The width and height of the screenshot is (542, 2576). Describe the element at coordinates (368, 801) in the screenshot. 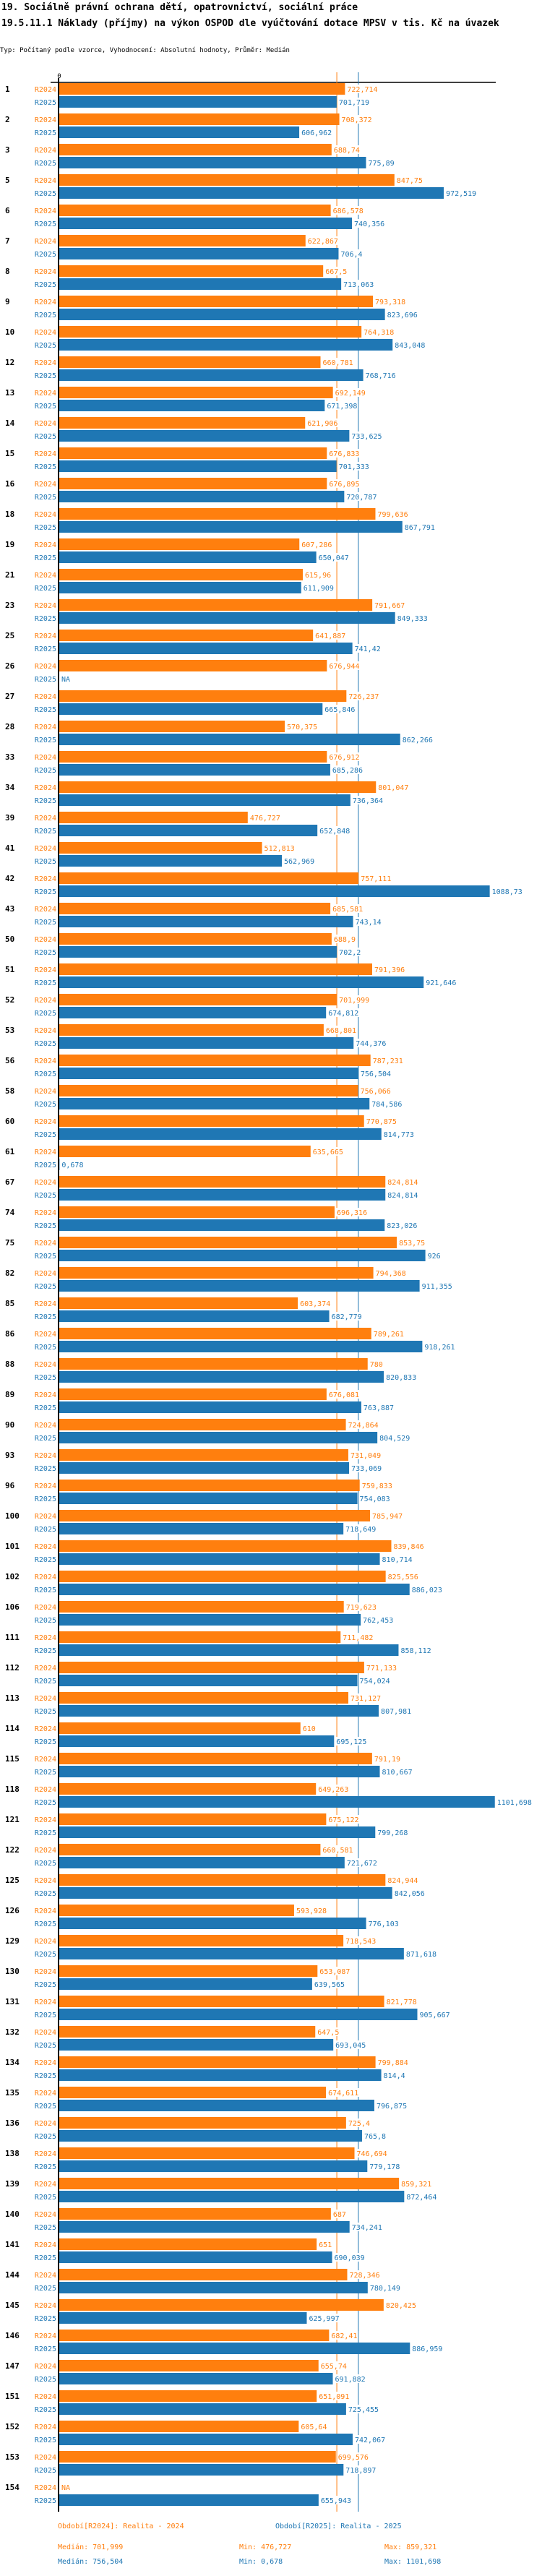

I see `value-label: 736,364` at that location.